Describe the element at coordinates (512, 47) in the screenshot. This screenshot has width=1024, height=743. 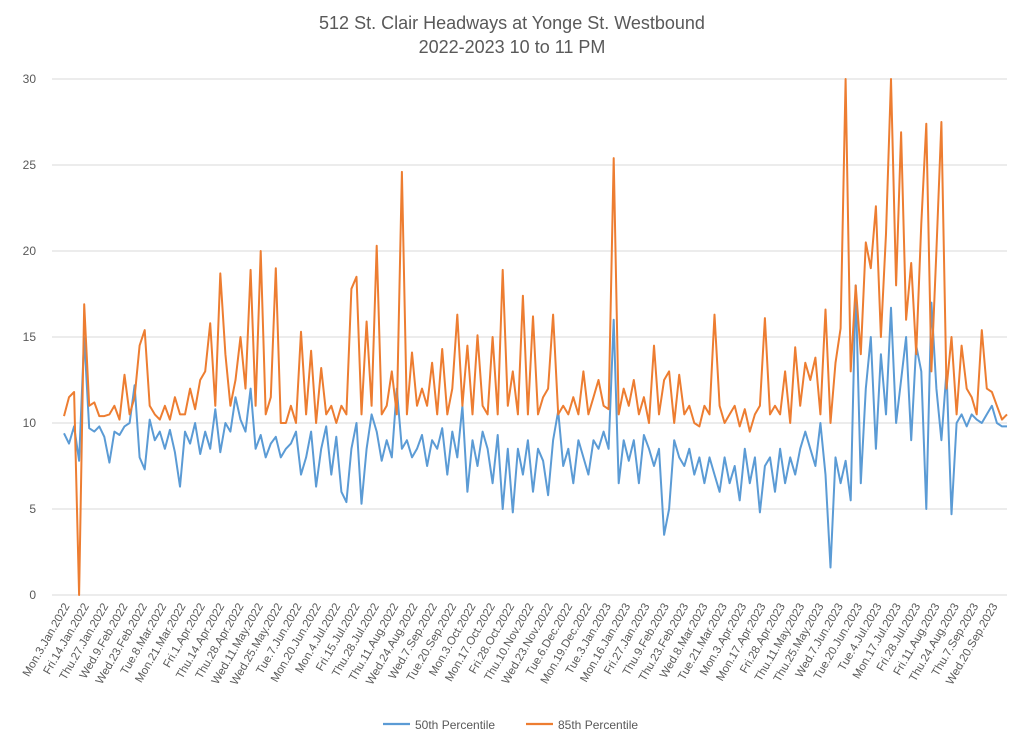
I see `chart-title-line-2: 2022-2023 10 to 11 PM` at that location.